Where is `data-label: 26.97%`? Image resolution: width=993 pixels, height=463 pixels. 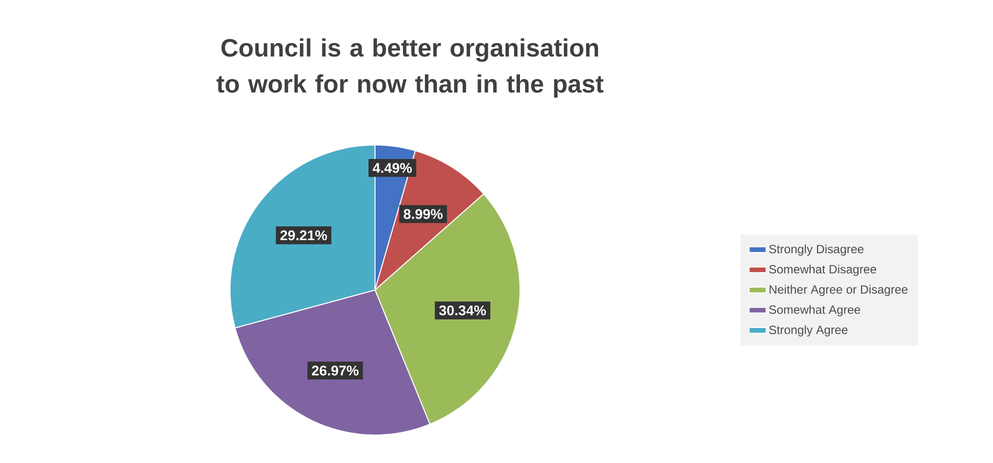
data-label: 26.97% is located at coordinates (335, 371).